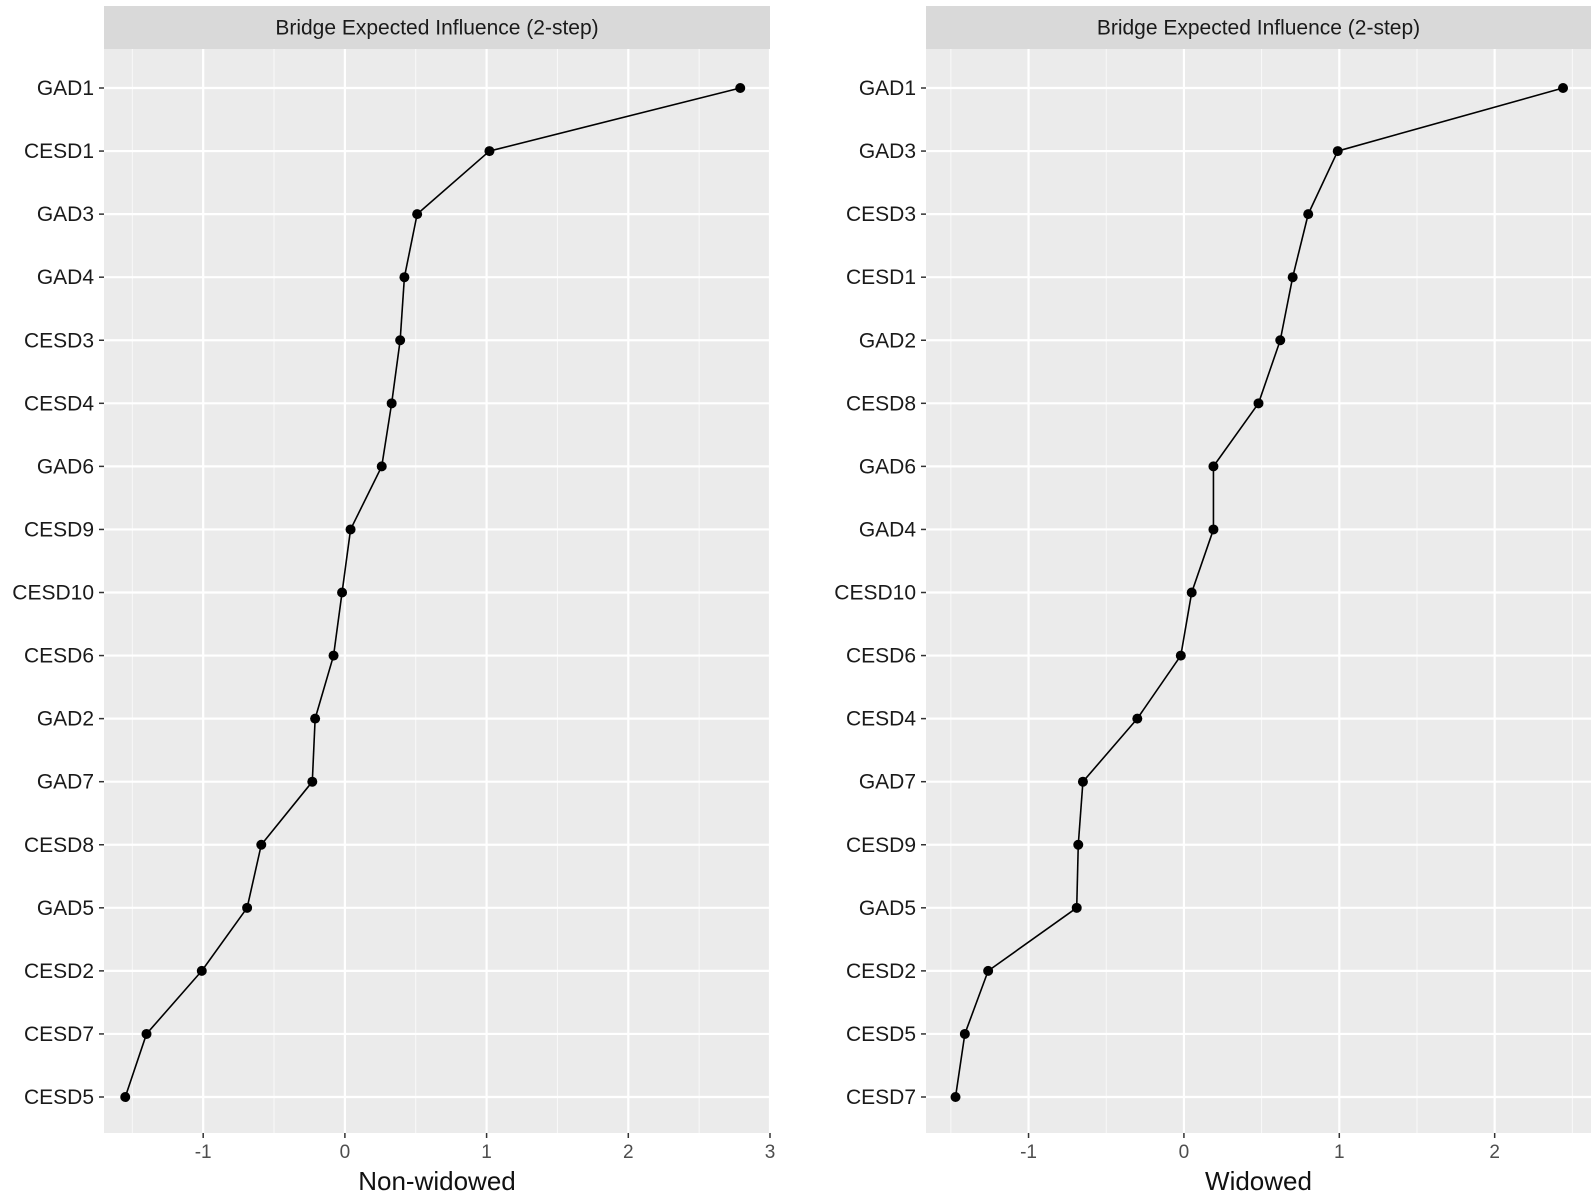 This screenshot has height=1196, width=1595. What do you see at coordinates (59, 845) in the screenshot?
I see `y-tick-label: CESD8` at bounding box center [59, 845].